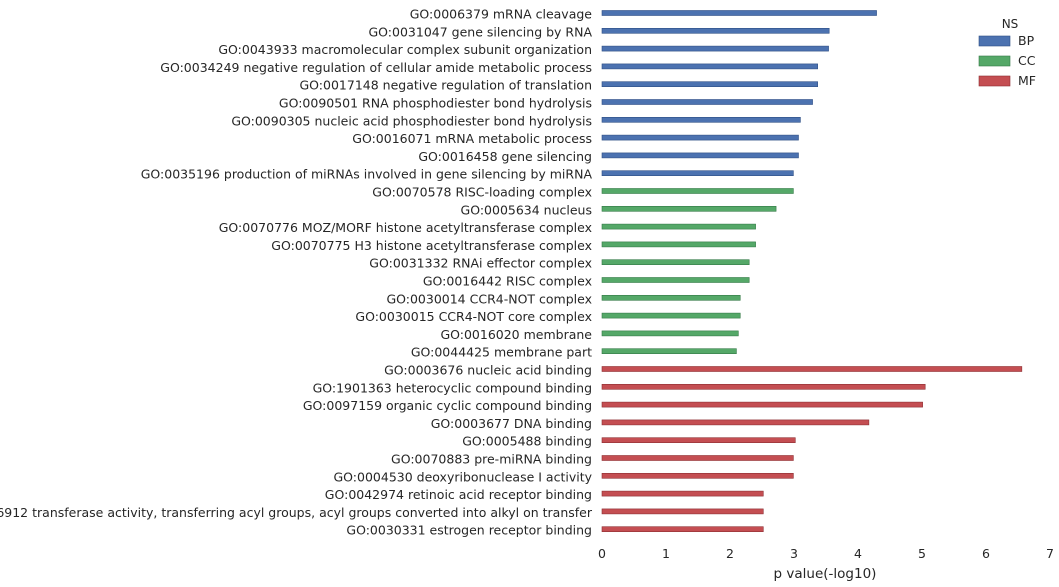  What do you see at coordinates (527, 441) in the screenshot?
I see `category-label: GO:0005488 binding` at bounding box center [527, 441].